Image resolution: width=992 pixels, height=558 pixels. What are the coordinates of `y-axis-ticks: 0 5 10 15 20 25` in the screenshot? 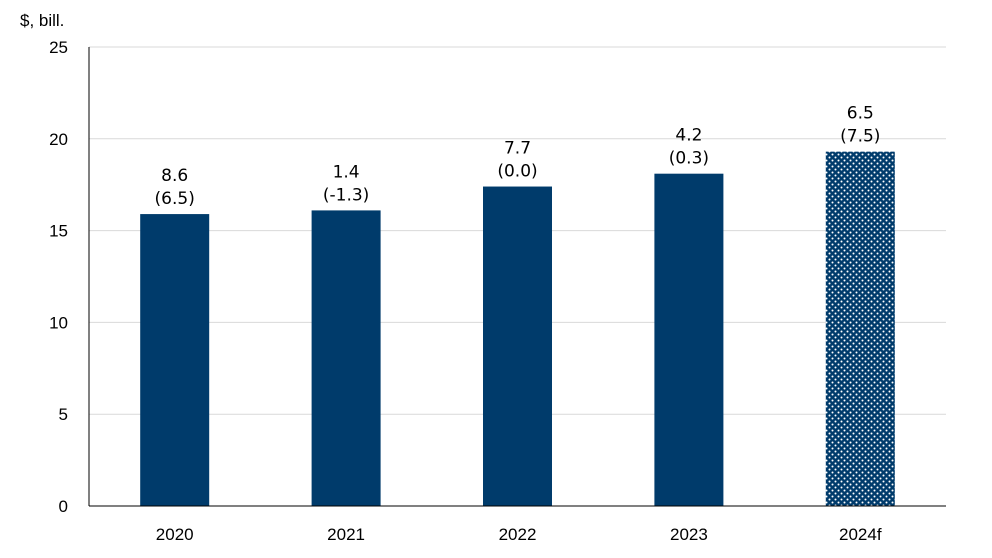 It's located at (58, 277).